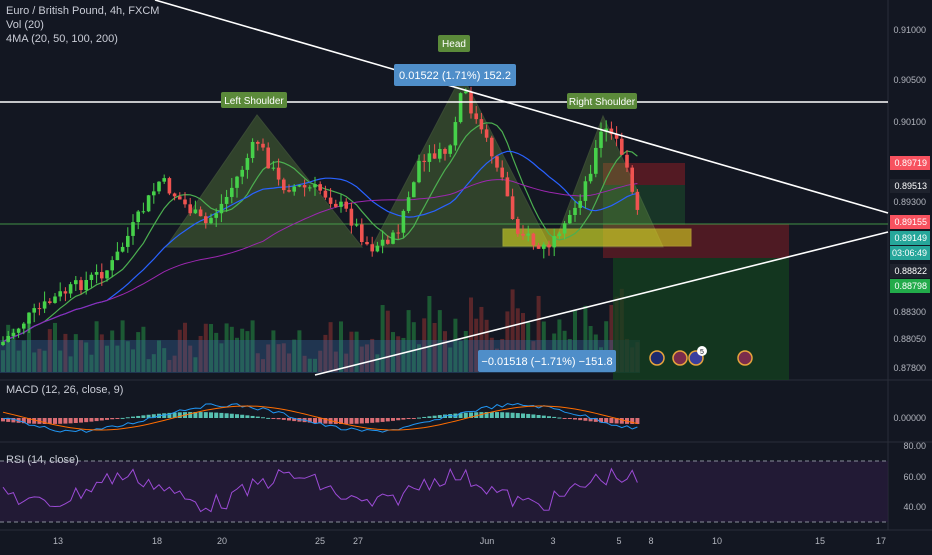 This screenshot has width=932, height=555. Describe the element at coordinates (910, 271) in the screenshot. I see `price-badge-label: 0.88822` at that location.